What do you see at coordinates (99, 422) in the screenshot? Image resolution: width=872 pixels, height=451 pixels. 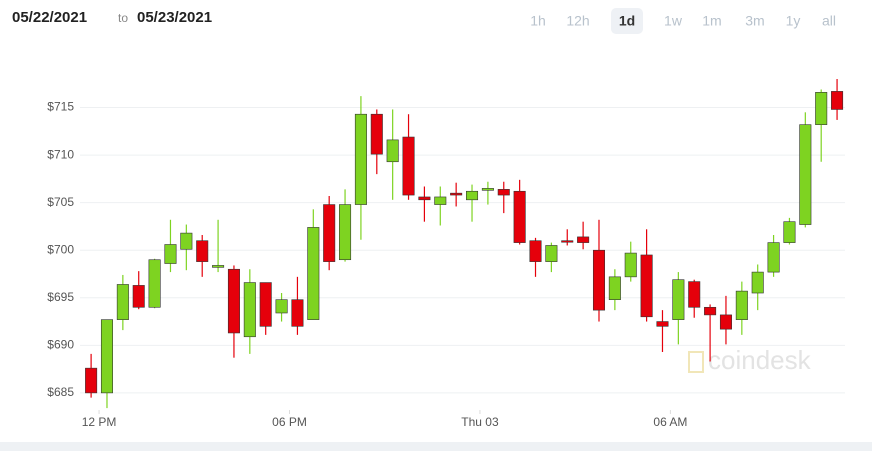 I see `x-tick-label: 12 PM` at bounding box center [99, 422].